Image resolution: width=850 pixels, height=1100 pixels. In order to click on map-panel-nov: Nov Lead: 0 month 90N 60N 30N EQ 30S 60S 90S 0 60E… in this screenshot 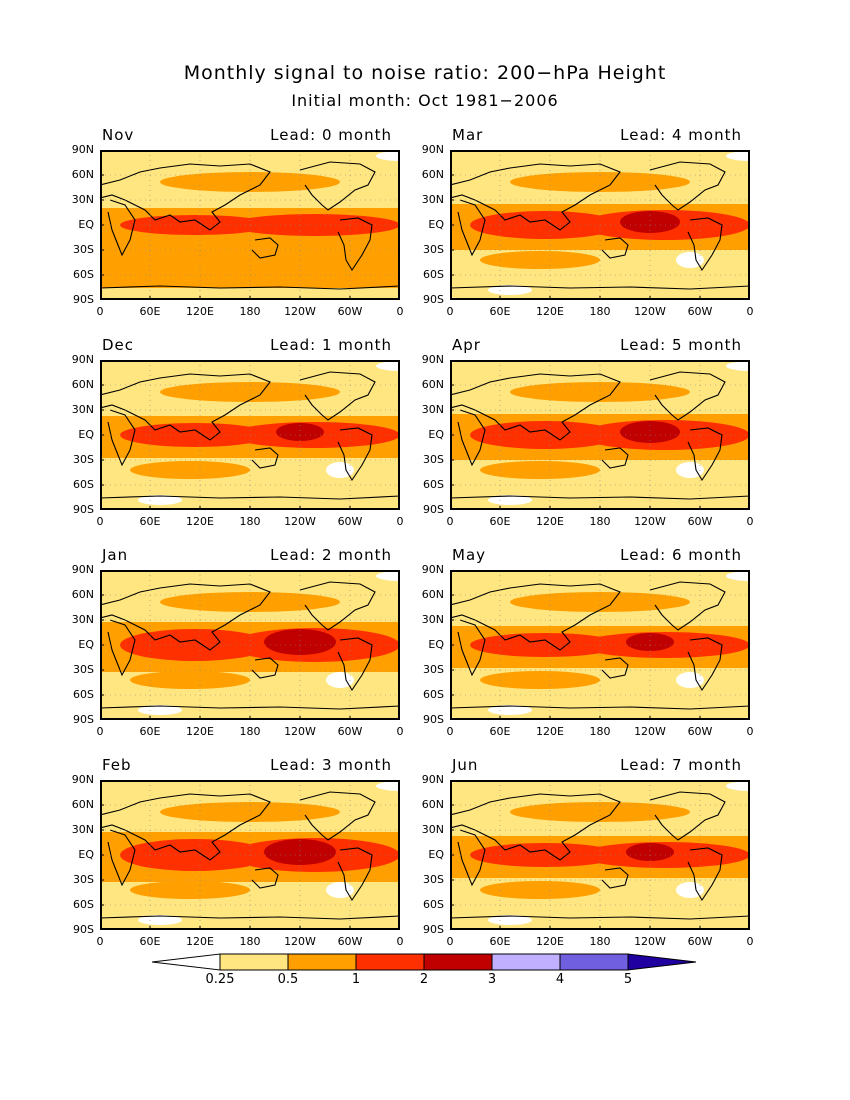, I will do `click(238, 222)`.